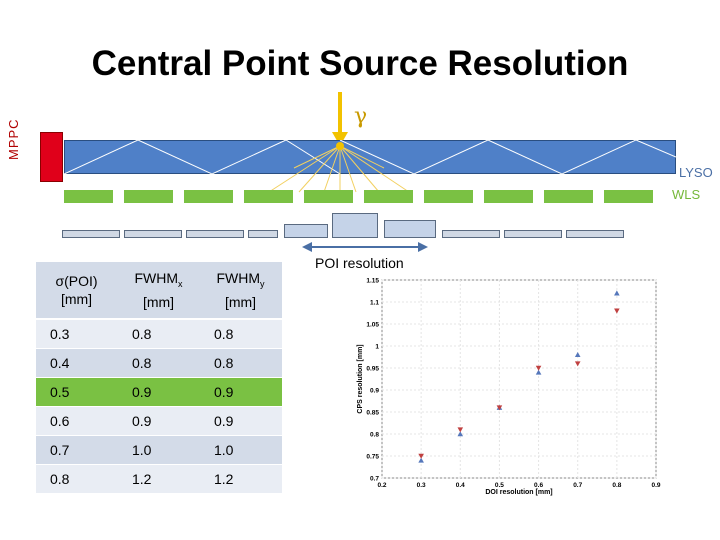 The height and width of the screenshot is (540, 720). Describe the element at coordinates (360, 378) in the screenshot. I see `y-axis-label: CPS resolution [mm]` at that location.